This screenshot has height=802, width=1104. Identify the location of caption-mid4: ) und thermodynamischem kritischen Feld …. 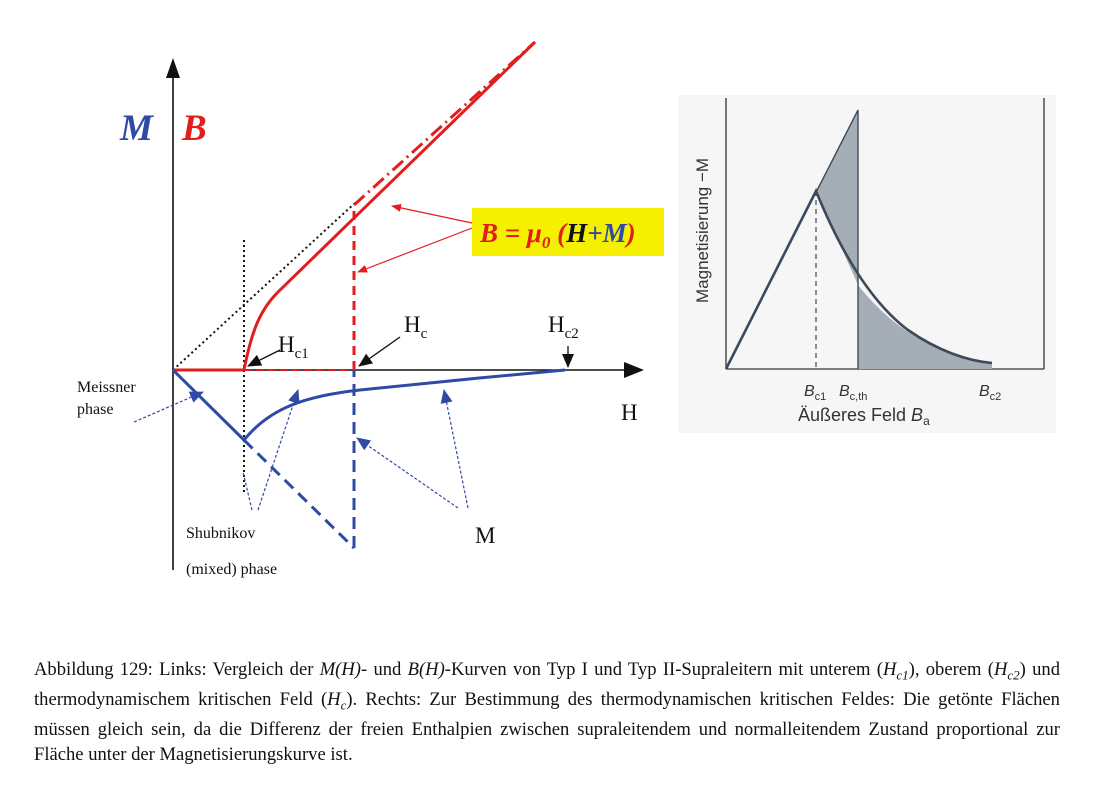
(547, 685).